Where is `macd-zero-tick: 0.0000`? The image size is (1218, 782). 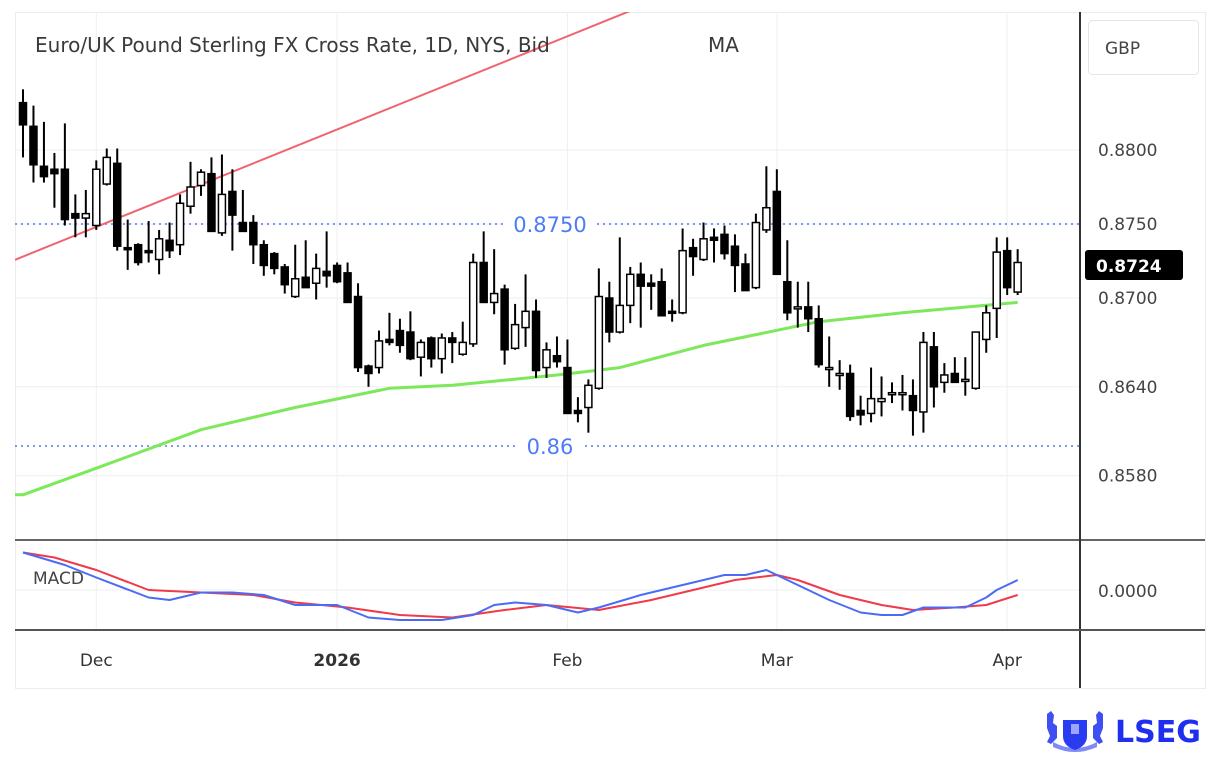
macd-zero-tick: 0.0000 is located at coordinates (1127, 592).